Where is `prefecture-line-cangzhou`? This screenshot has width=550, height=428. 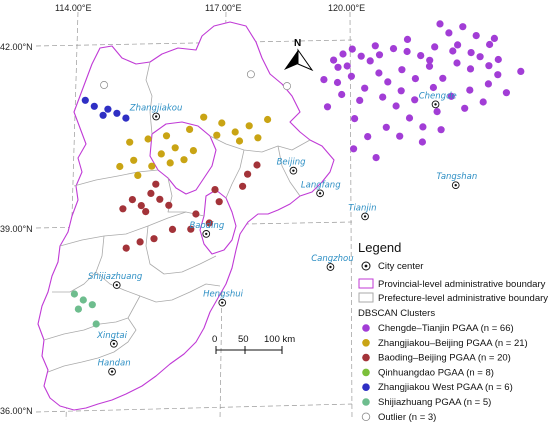
prefecture-line-cangzhou is located at coordinates (181, 250).